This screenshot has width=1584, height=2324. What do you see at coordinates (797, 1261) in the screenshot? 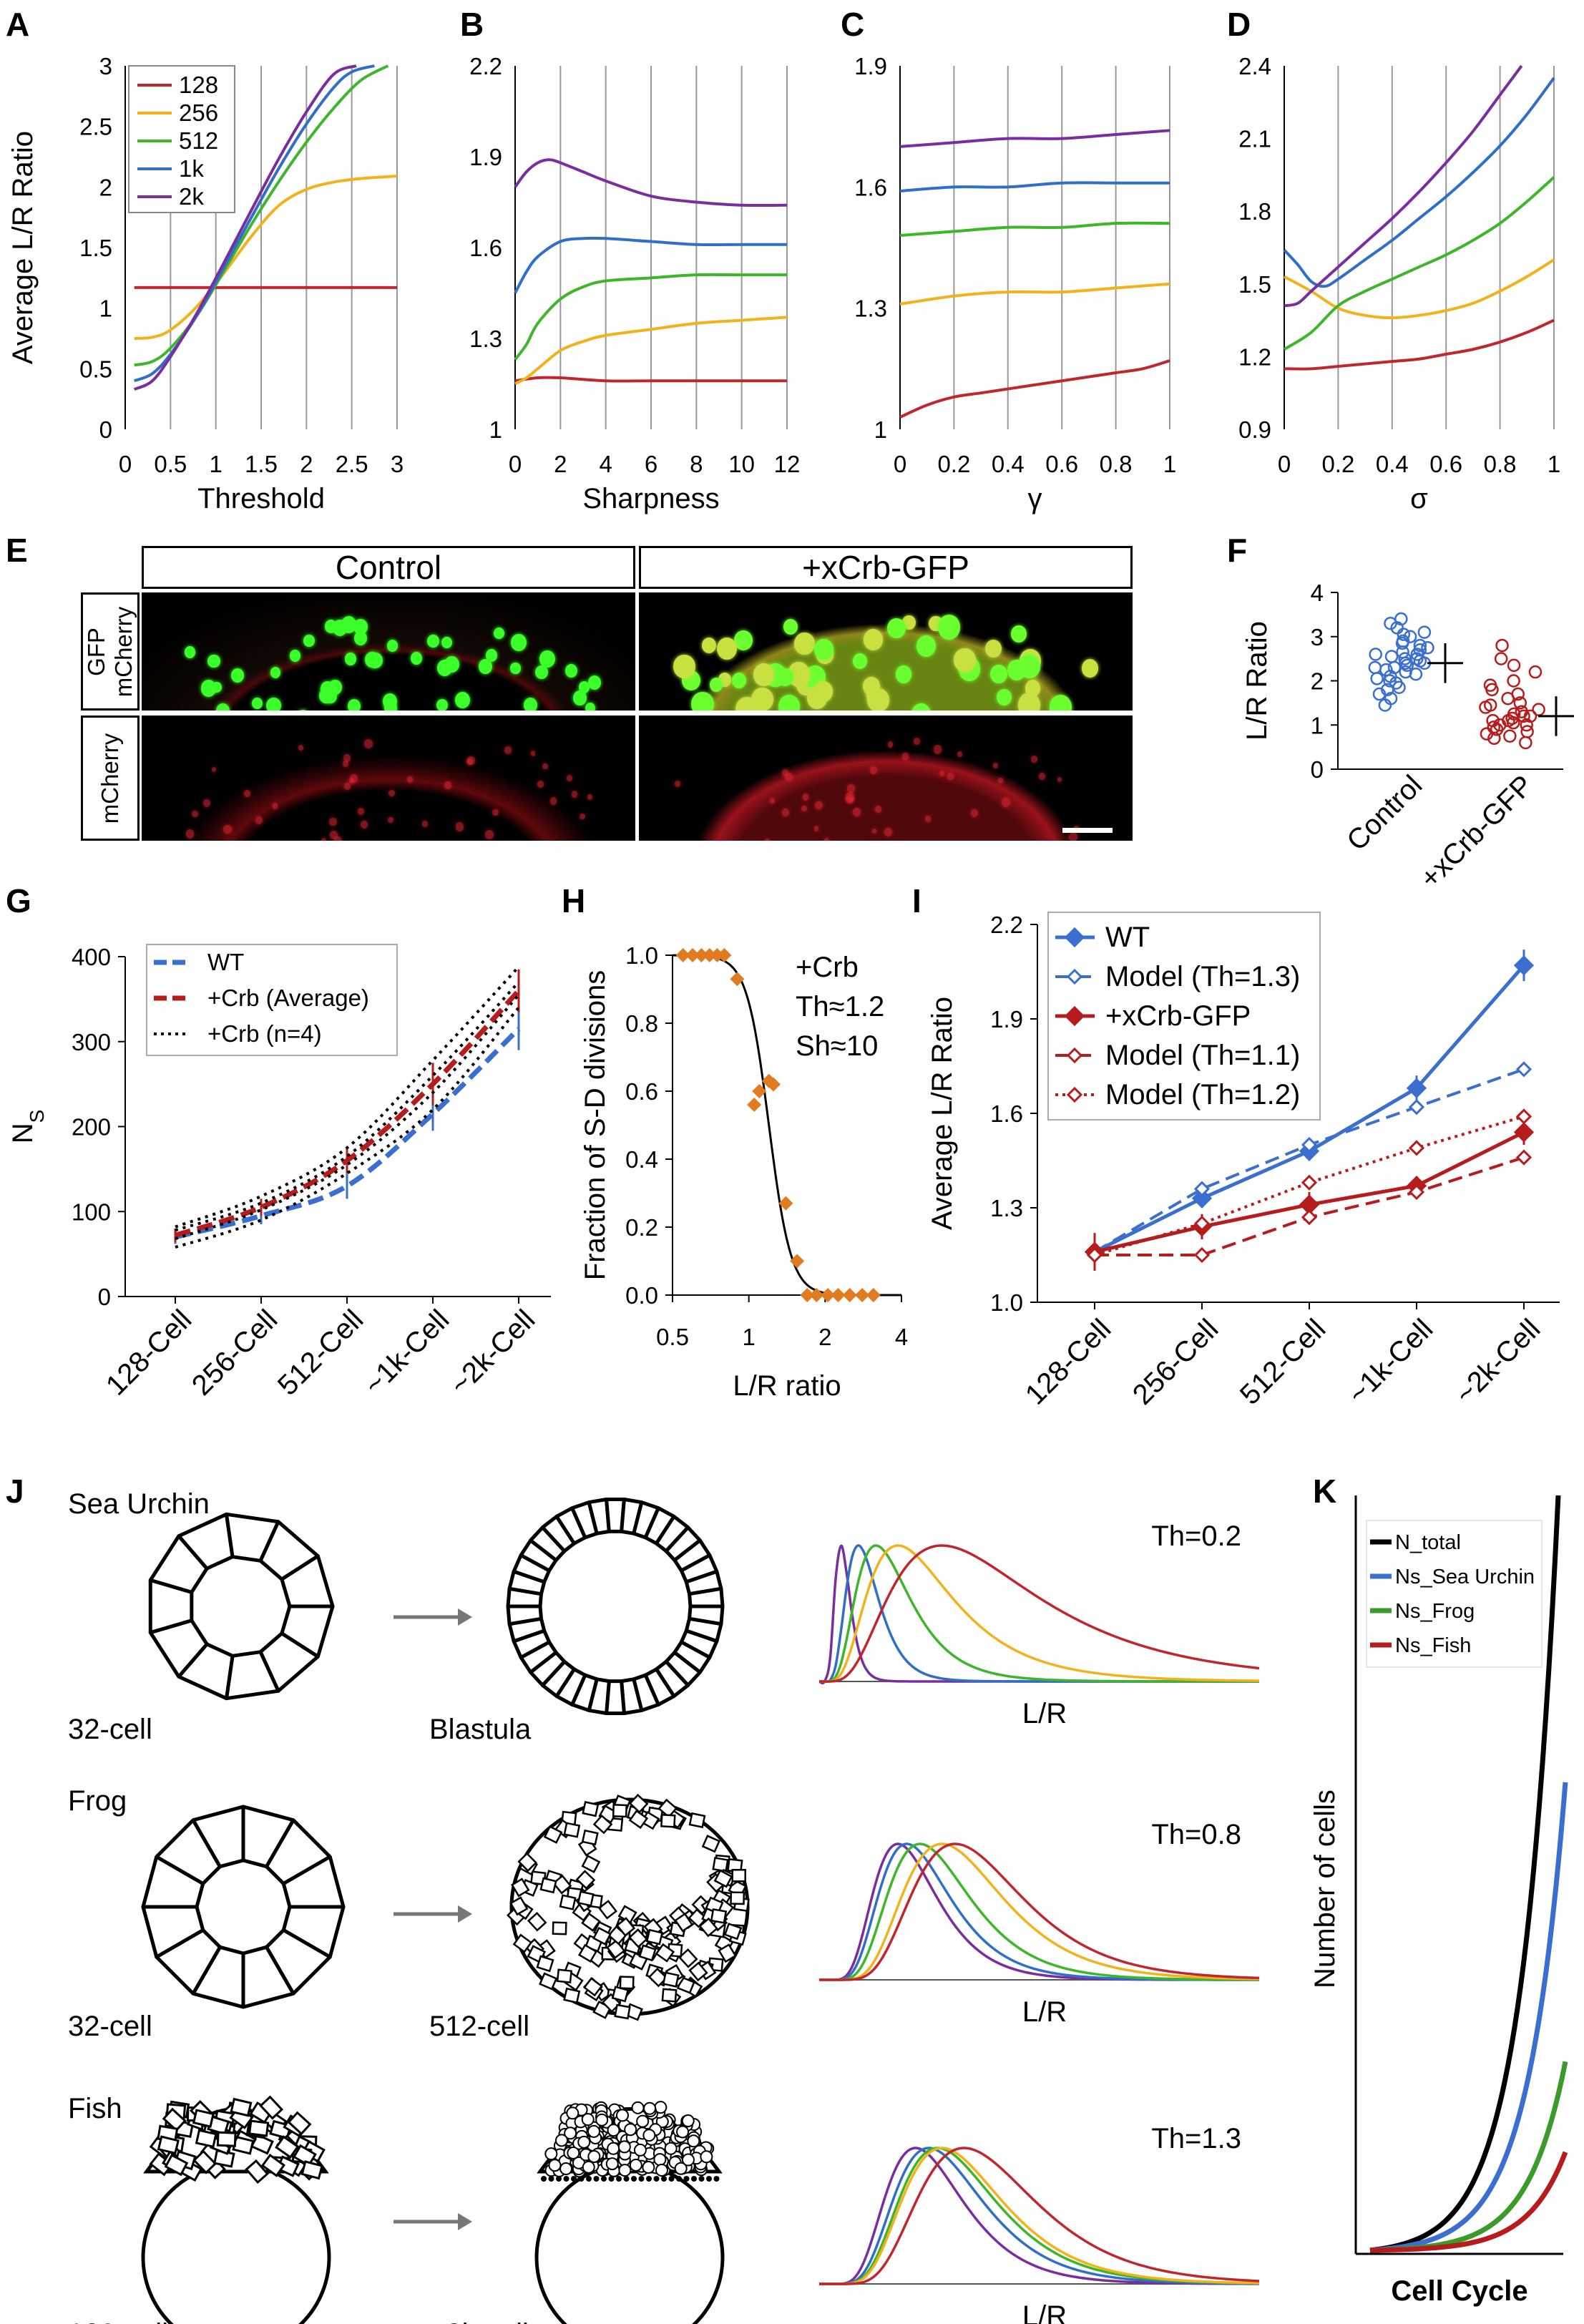
I see `panel-h-point` at bounding box center [797, 1261].